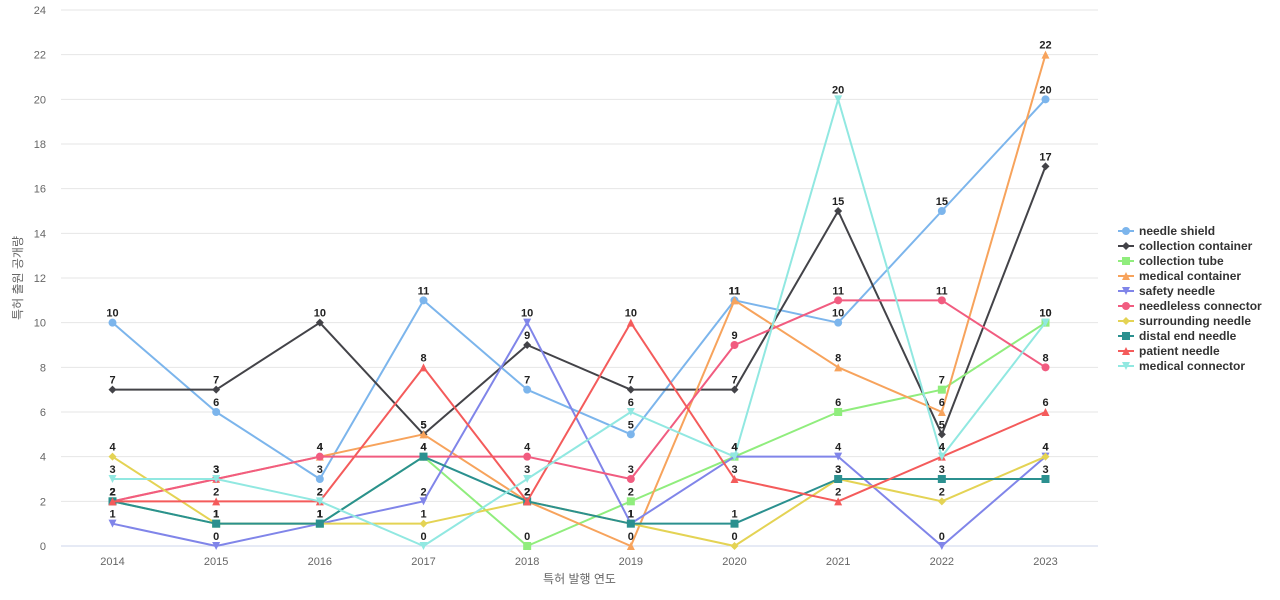  What do you see at coordinates (1177, 336) in the screenshot?
I see `legend-item: distal end needle` at bounding box center [1177, 336].